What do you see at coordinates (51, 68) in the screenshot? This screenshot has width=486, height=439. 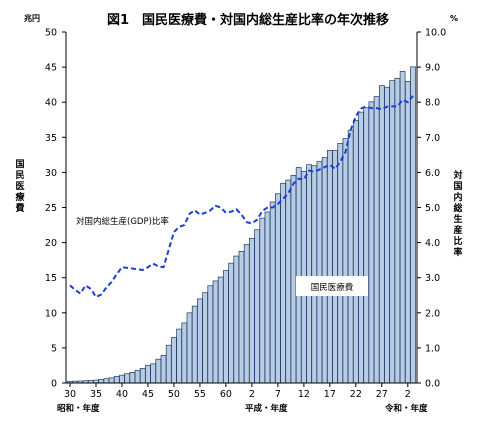 I see `left-tick-label: 45` at bounding box center [51, 68].